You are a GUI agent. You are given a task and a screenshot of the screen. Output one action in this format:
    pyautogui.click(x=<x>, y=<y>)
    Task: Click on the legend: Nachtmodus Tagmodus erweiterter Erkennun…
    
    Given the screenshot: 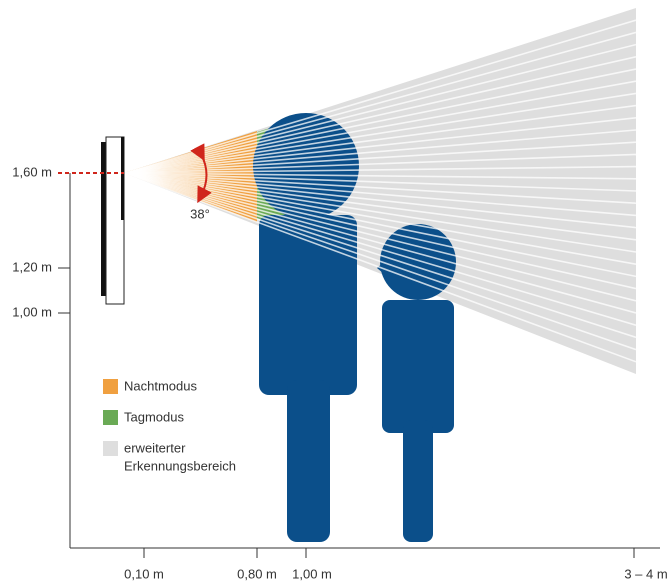 What is the action you would take?
    pyautogui.click(x=169, y=425)
    